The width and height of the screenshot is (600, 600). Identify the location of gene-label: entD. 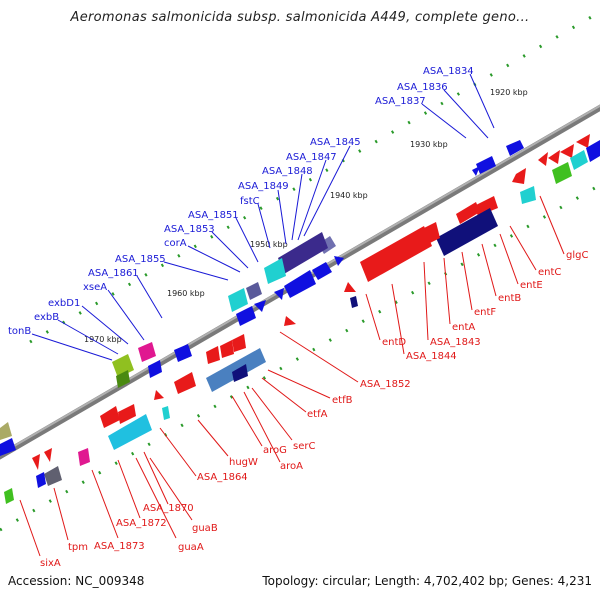
(394, 342).